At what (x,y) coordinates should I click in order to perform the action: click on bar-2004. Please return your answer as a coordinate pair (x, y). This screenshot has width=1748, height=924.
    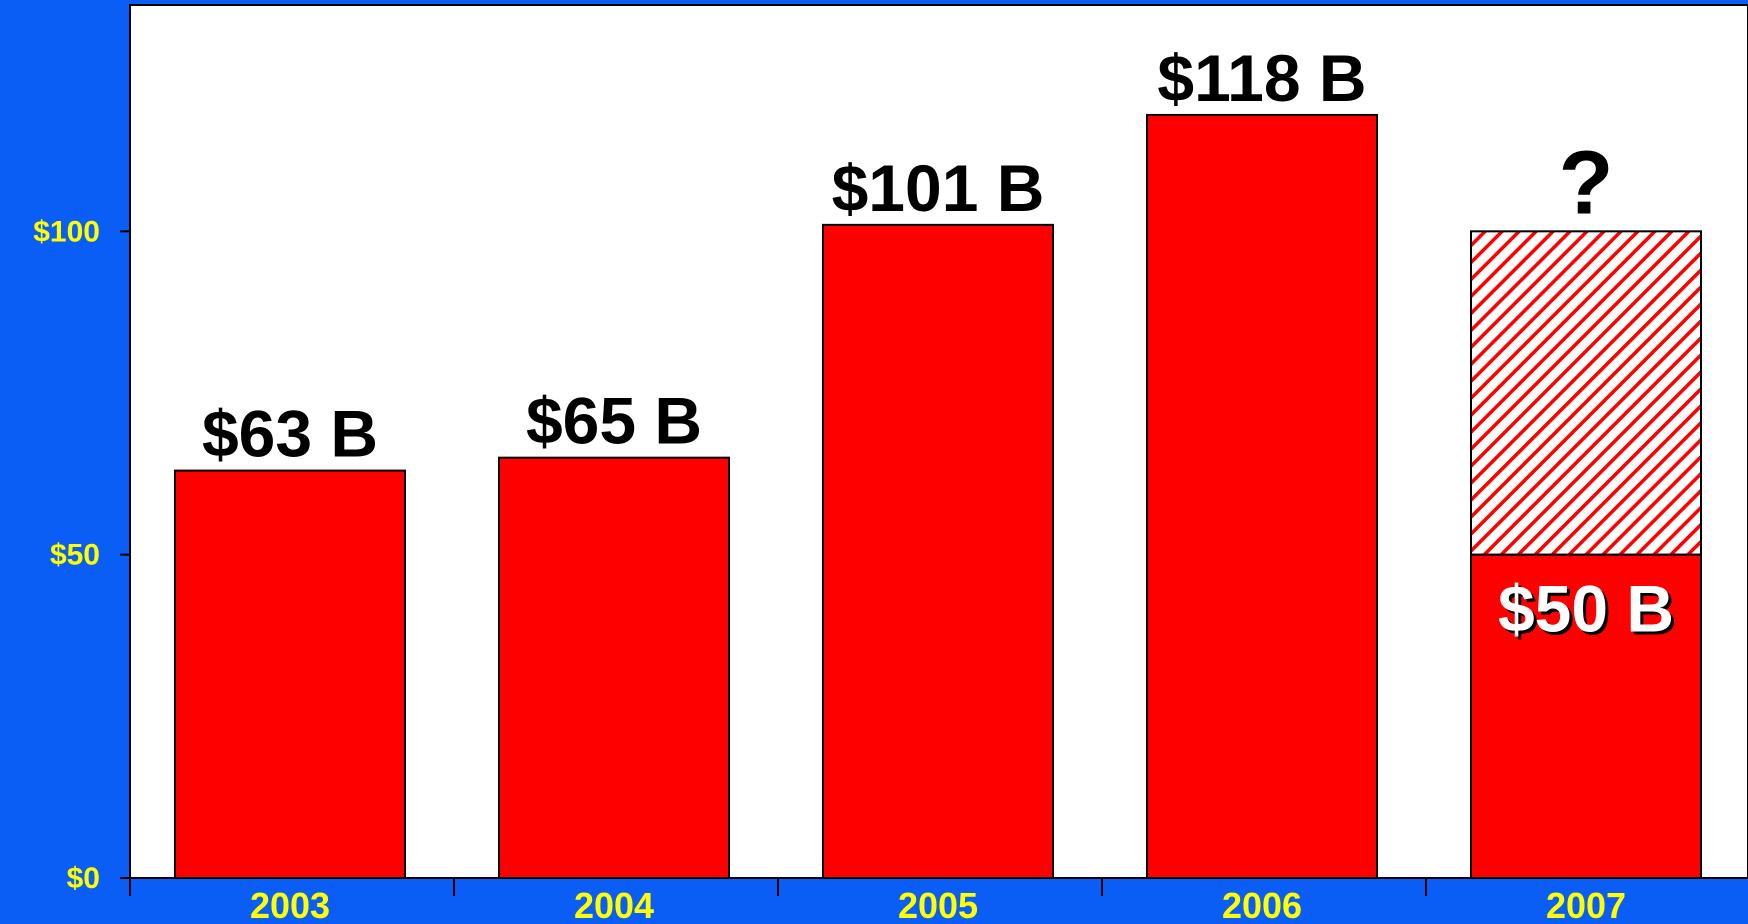
    Looking at the image, I should click on (614, 667).